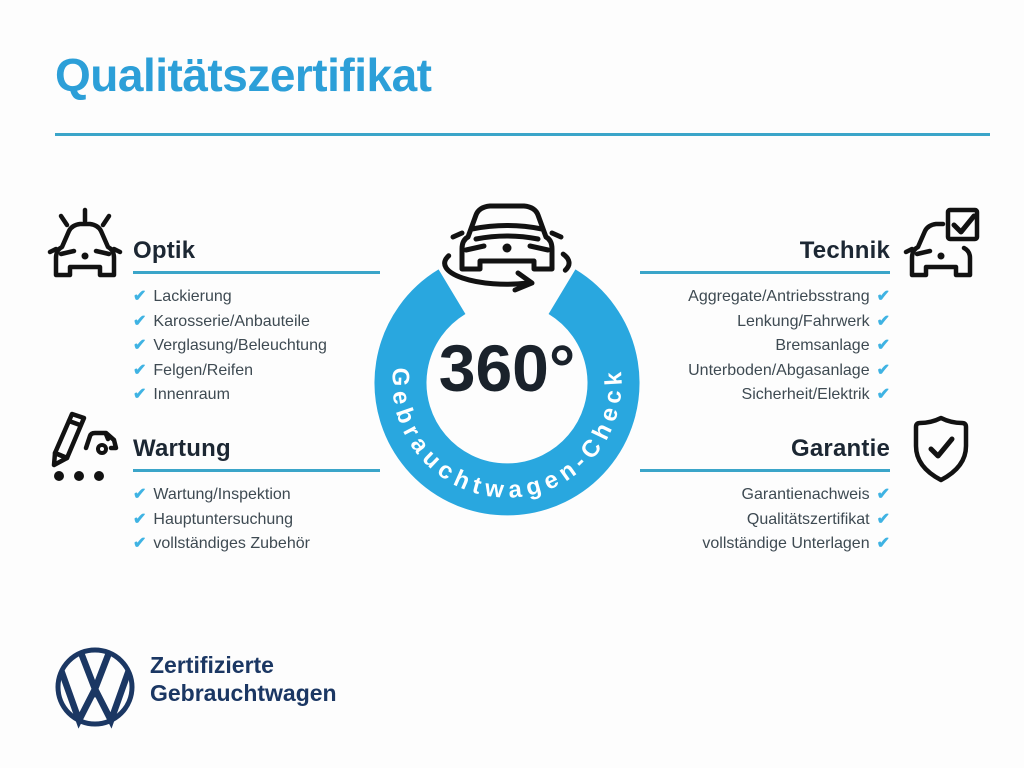 The width and height of the screenshot is (1024, 768). Describe the element at coordinates (231, 544) in the screenshot. I see `check-item-label: vollständiges Zubehör` at that location.